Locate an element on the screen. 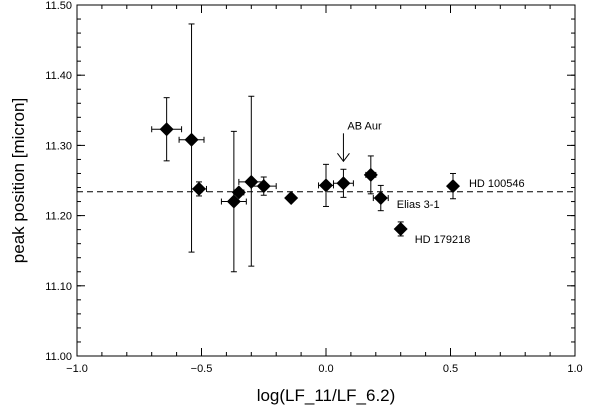 This screenshot has height=408, width=589. y-tick-label: 11.10 is located at coordinates (58, 287).